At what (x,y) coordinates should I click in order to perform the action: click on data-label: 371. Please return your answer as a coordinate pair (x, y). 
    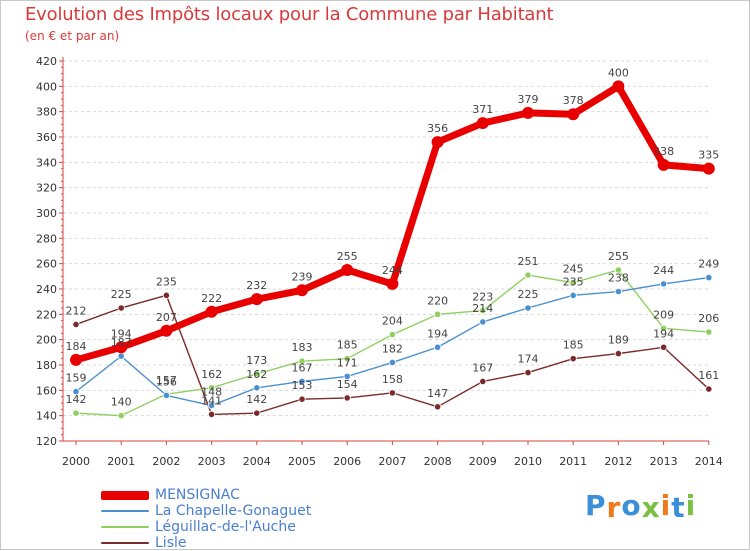
    Looking at the image, I should click on (482, 109).